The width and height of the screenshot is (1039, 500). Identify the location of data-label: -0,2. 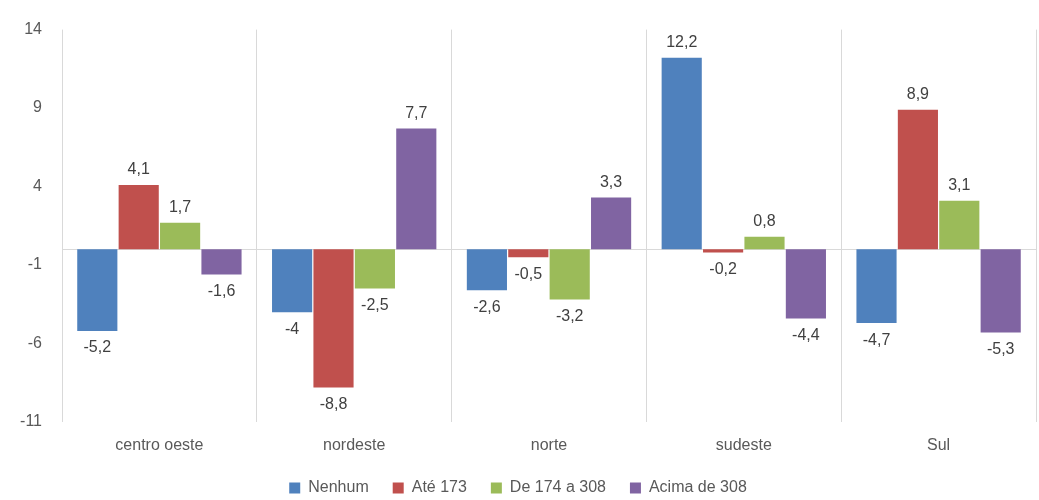
(723, 268).